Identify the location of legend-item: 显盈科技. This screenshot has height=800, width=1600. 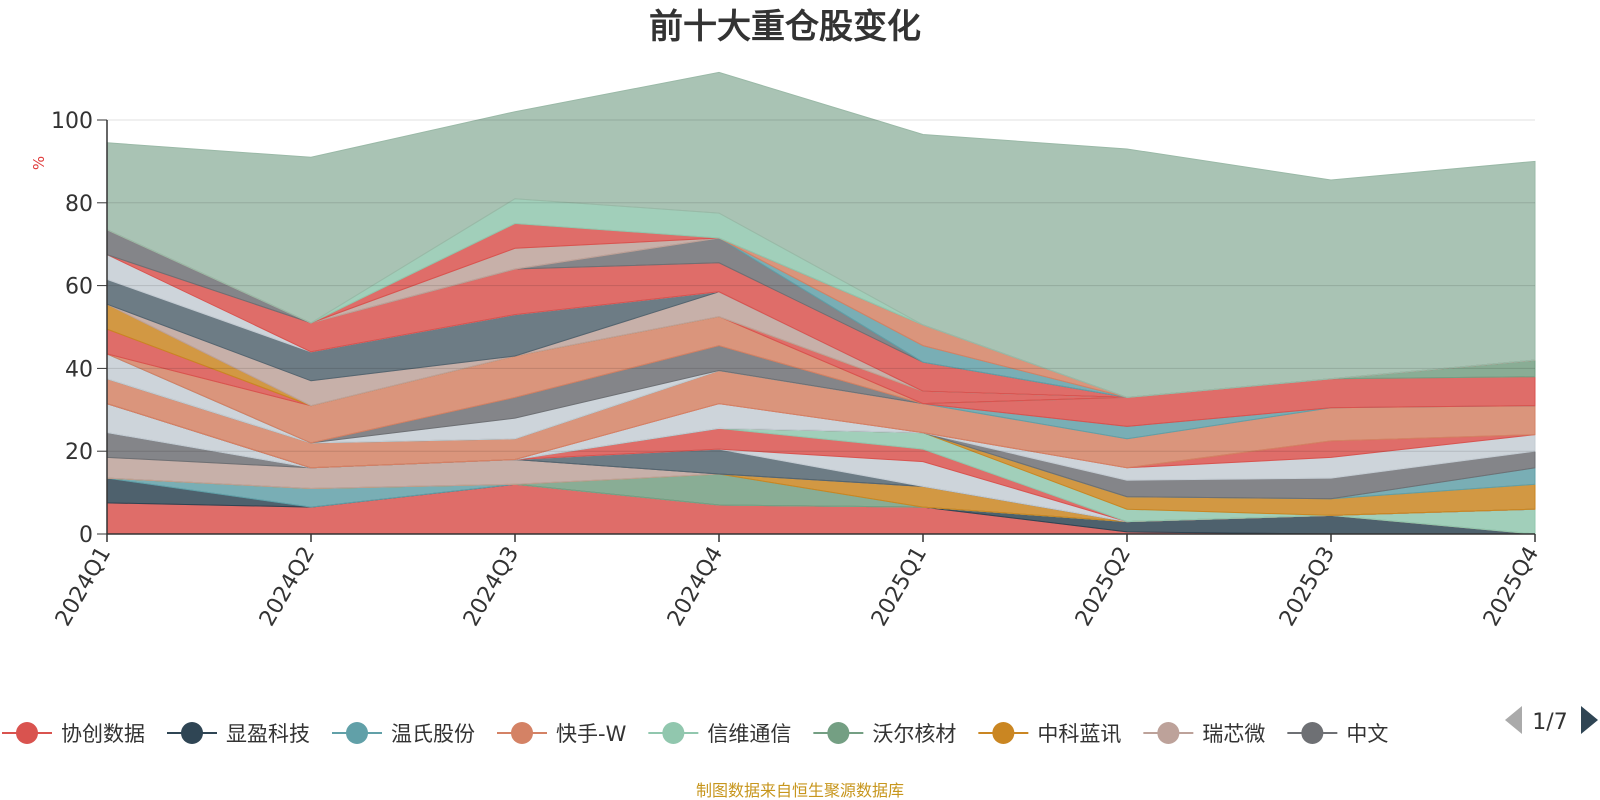
(238, 734).